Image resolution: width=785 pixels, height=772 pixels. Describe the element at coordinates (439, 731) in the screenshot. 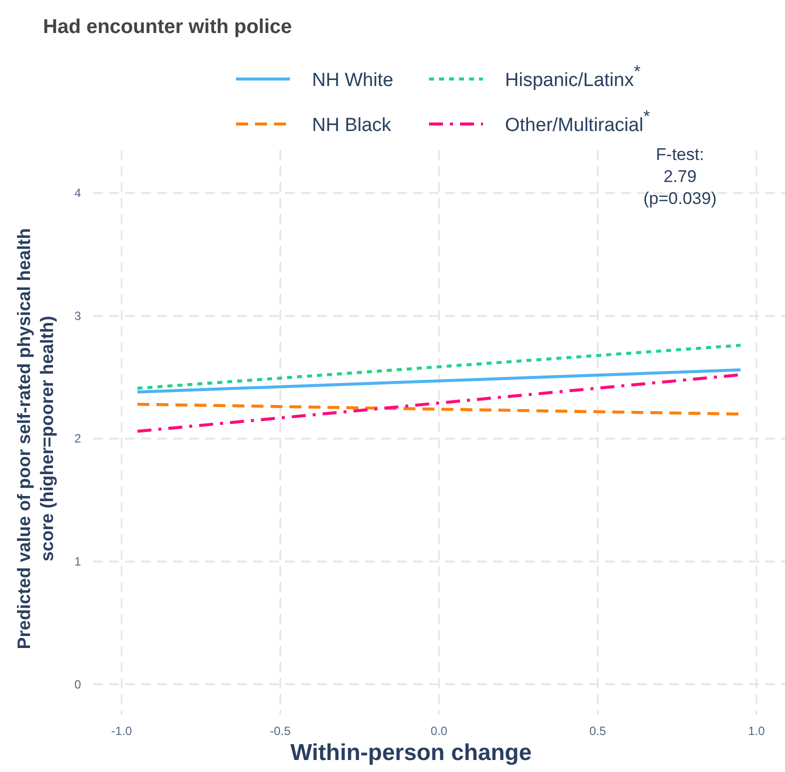

I see `x-tick-label: 0.0` at that location.